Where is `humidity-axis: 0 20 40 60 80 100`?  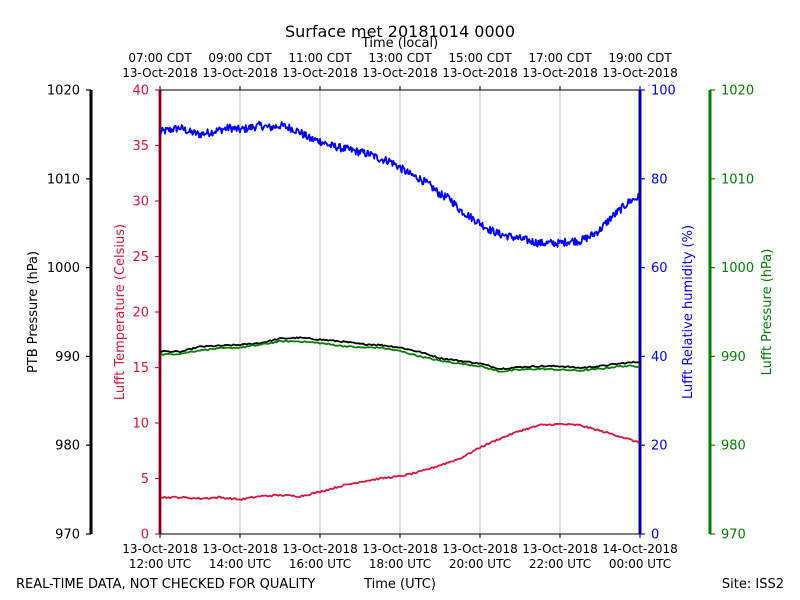 humidity-axis: 0 20 40 60 80 100 is located at coordinates (657, 313).